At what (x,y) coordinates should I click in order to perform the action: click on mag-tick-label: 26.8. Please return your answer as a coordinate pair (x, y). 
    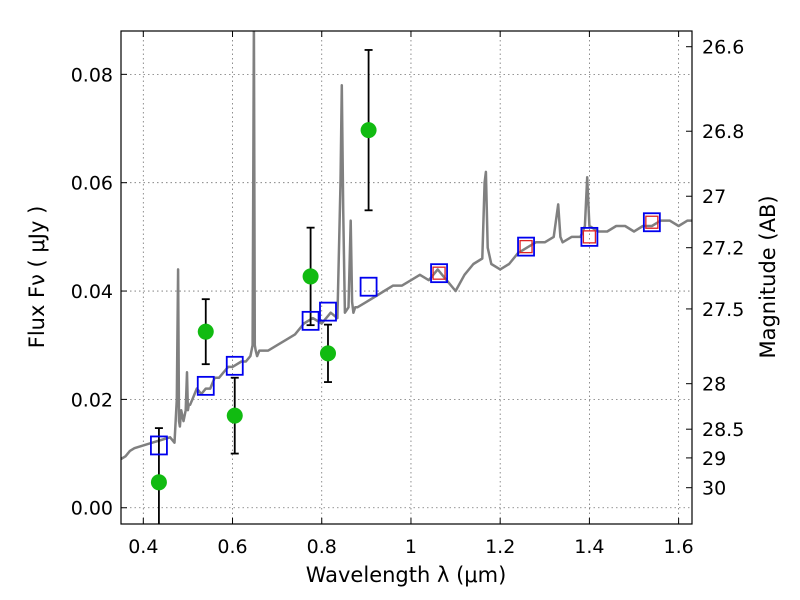
    Looking at the image, I should click on (723, 132).